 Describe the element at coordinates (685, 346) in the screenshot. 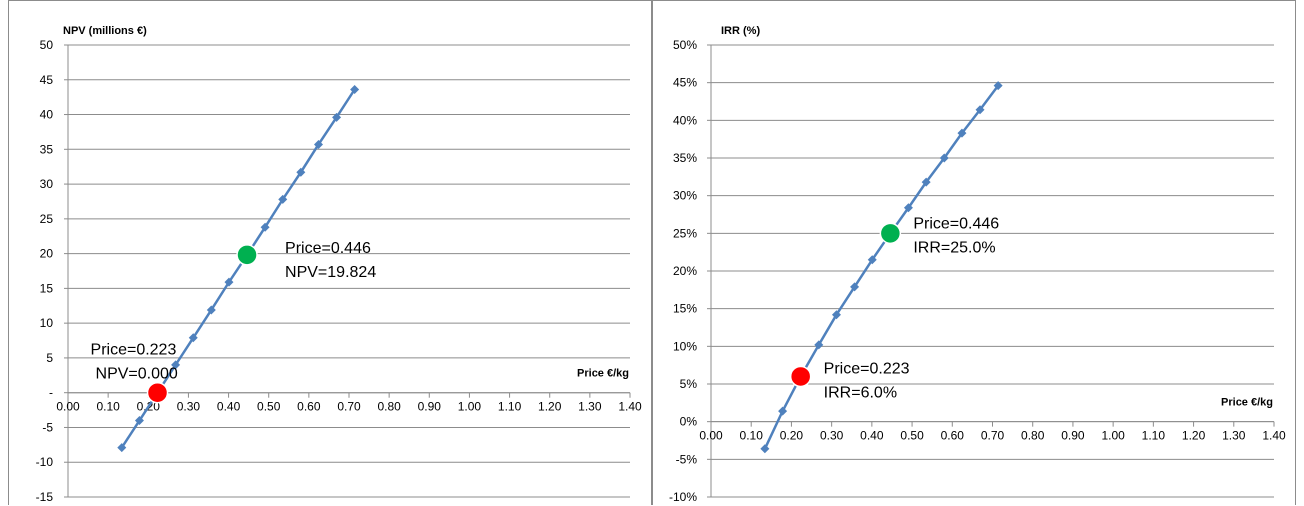

I see `irr-y-tick-label: 10%` at that location.